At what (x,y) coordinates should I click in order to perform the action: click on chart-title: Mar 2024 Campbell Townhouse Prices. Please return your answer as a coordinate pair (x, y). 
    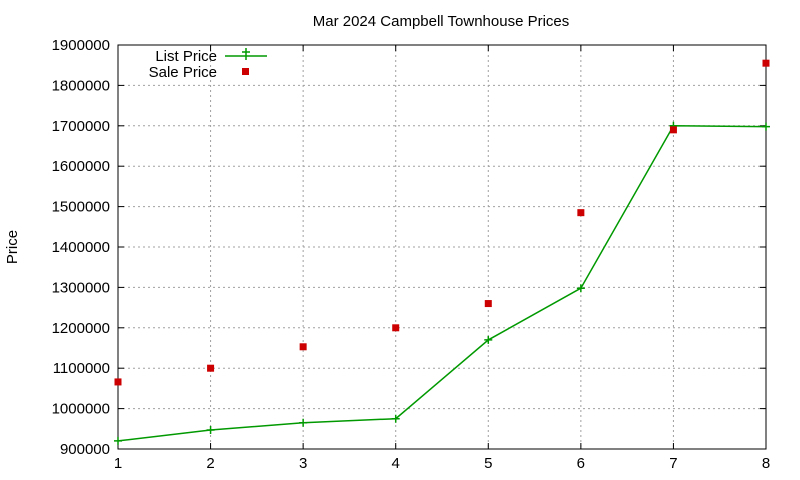
    Looking at the image, I should click on (441, 21).